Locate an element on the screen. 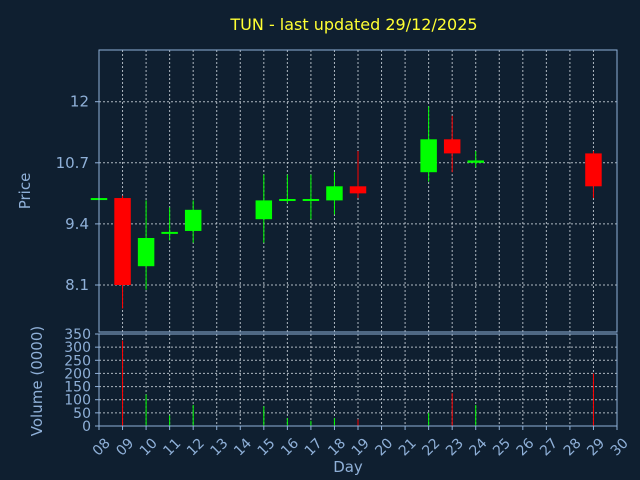 This screenshot has width=640, height=480. x-tick-label: 18 is located at coordinates (337, 447).